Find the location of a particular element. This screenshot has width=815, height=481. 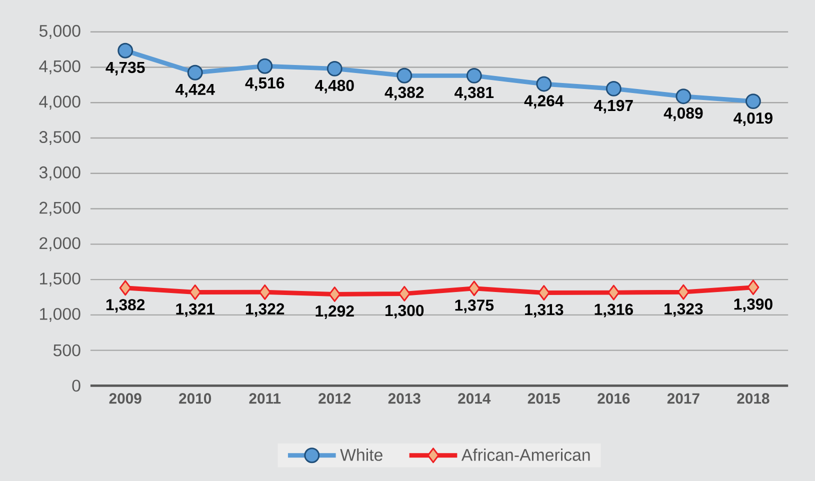

data-label: 4,424 is located at coordinates (195, 91).